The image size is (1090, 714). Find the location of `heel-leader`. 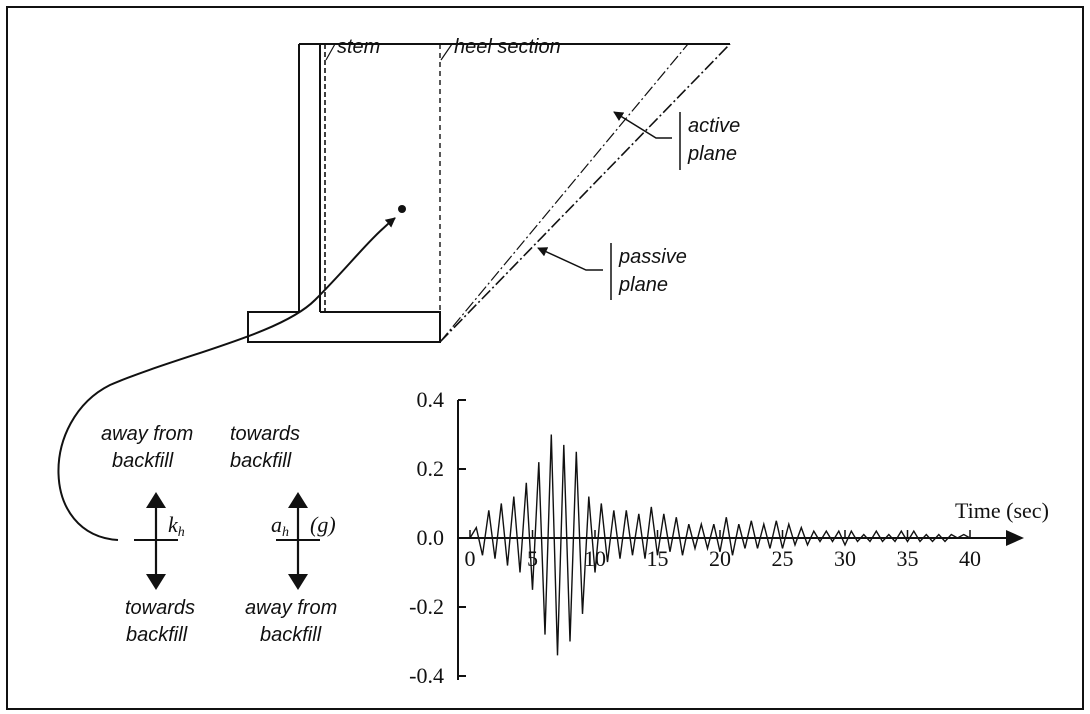

heel-leader is located at coordinates (446, 52).